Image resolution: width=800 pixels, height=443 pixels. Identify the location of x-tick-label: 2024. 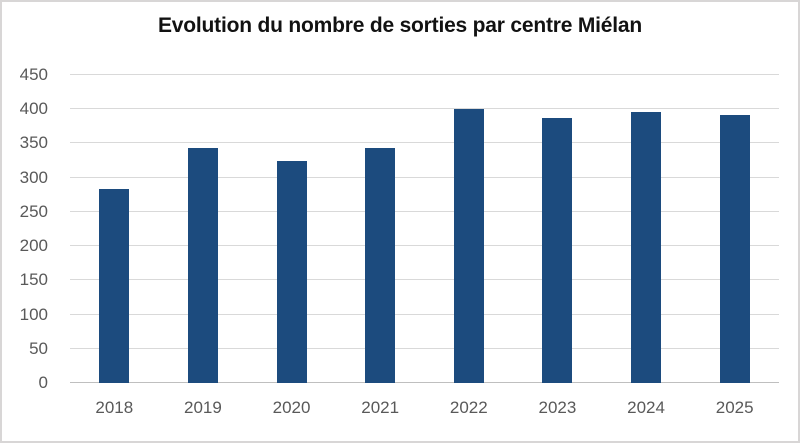
(646, 407).